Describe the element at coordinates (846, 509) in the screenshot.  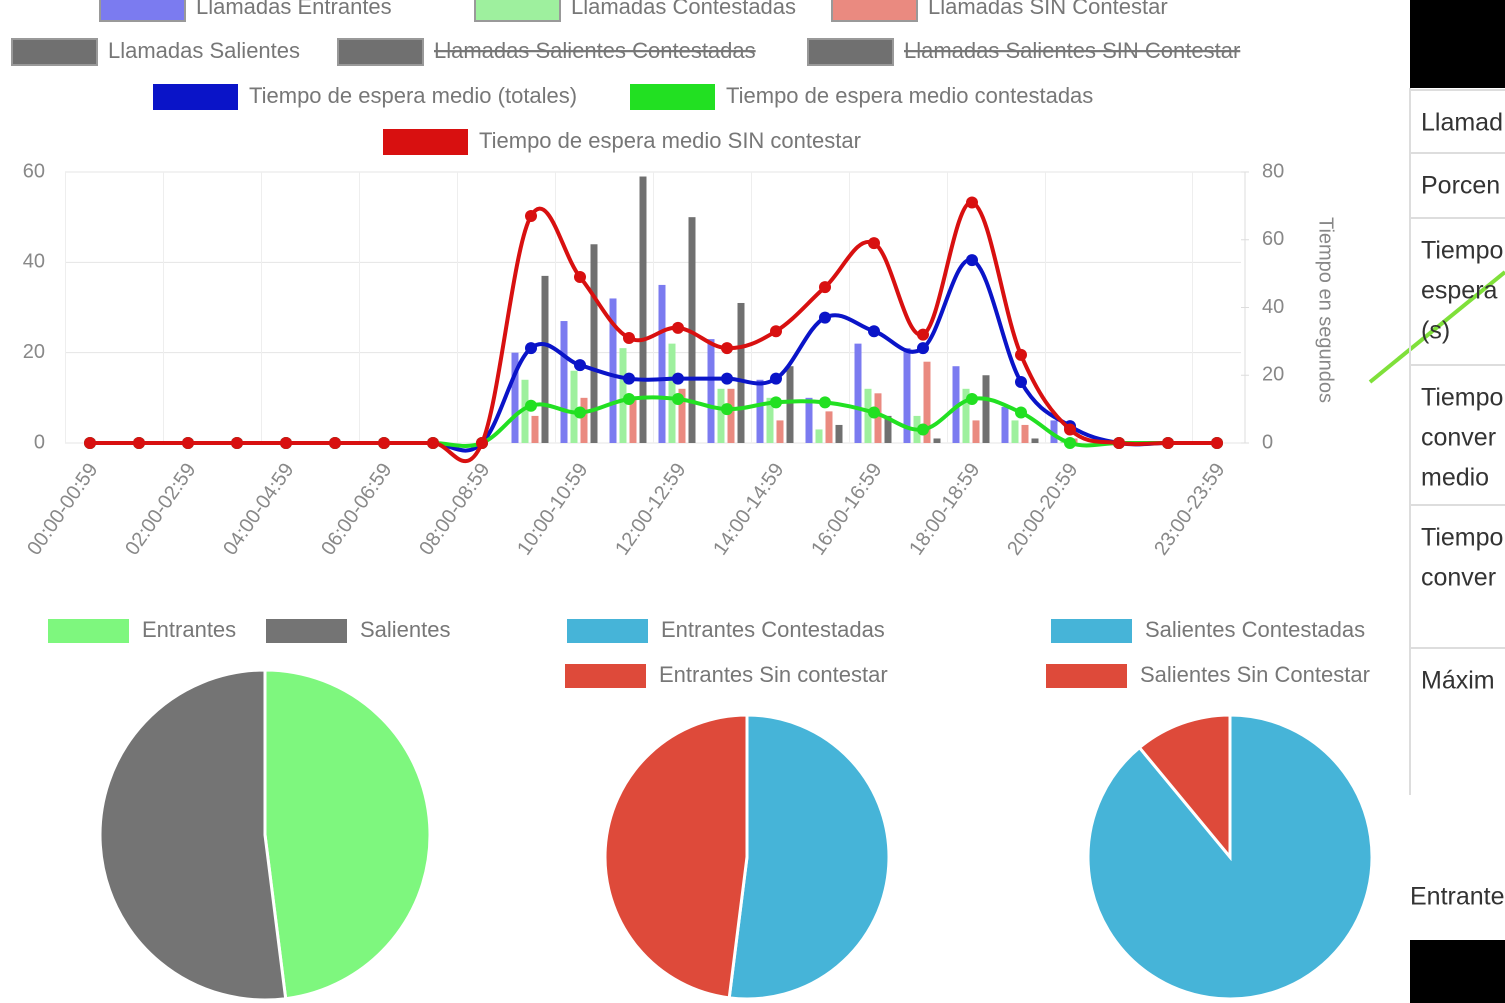
I see `x-tick-label: 16:00-16:59` at that location.